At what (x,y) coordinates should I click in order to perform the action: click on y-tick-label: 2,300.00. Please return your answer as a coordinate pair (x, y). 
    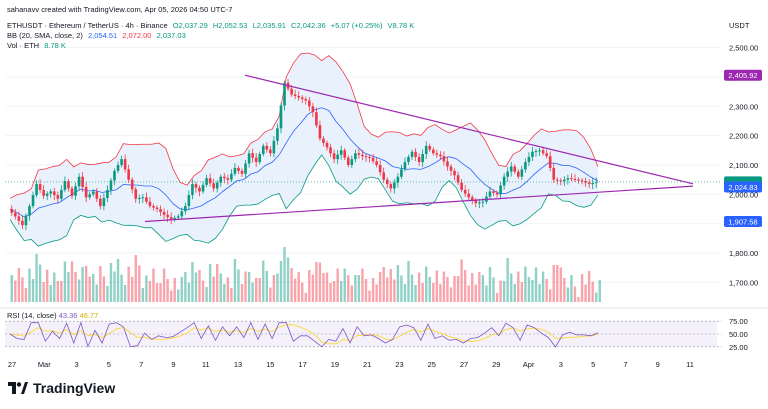
    Looking at the image, I should click on (743, 106).